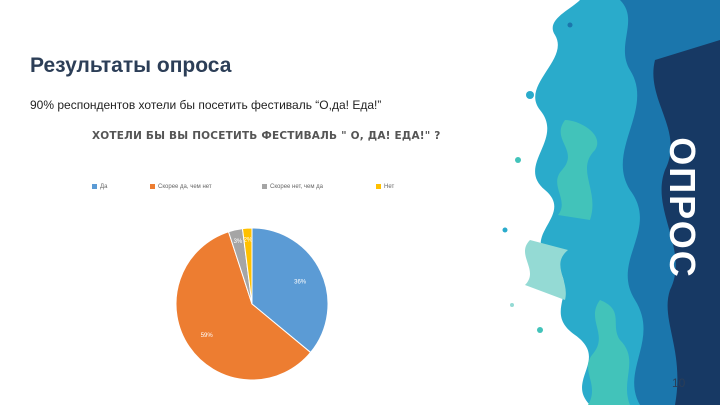 This screenshot has width=720, height=405. I want to click on page-number: 10, so click(679, 383).